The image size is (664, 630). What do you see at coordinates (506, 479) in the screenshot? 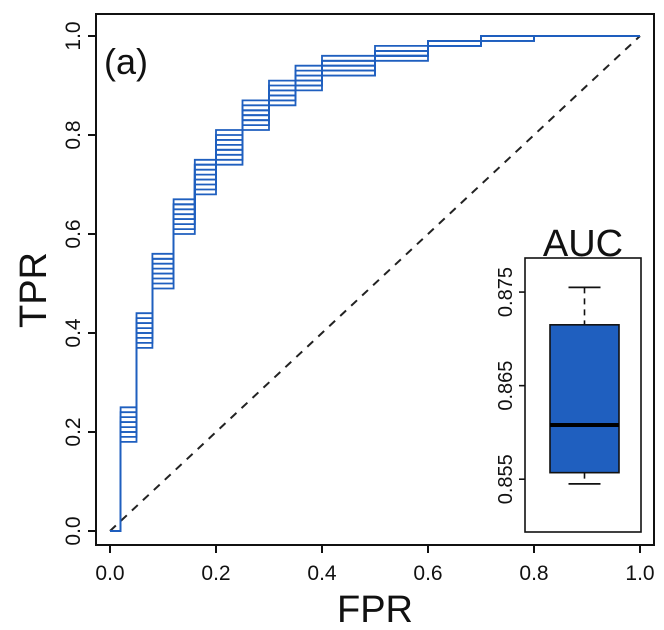
I see `inset-tick-label: 0.855` at bounding box center [506, 479].